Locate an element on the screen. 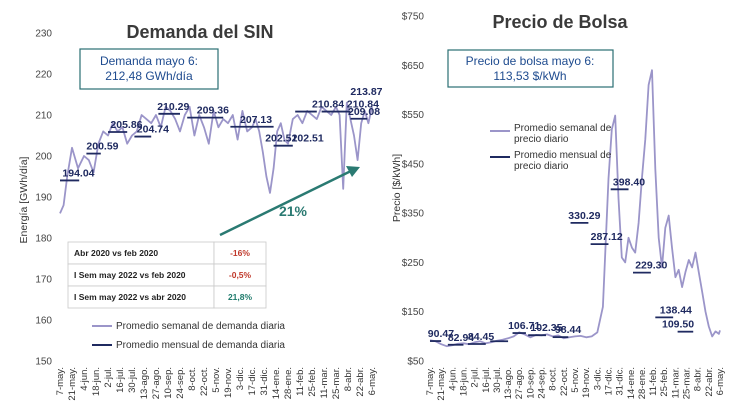 This screenshot has width=731, height=410. price-x-tick: 3-dic. is located at coordinates (597, 378).